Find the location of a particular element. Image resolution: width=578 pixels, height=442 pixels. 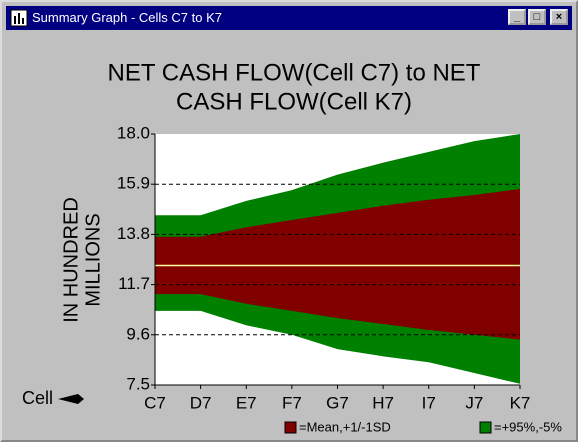

maximize-button: □ is located at coordinates (537, 17).